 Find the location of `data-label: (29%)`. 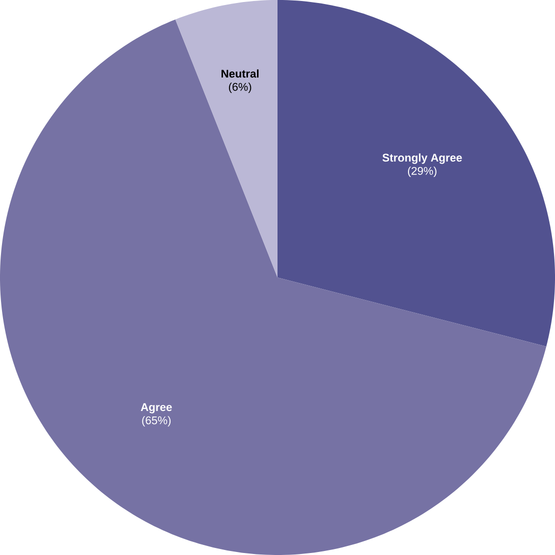

data-label: (29%) is located at coordinates (422, 172).